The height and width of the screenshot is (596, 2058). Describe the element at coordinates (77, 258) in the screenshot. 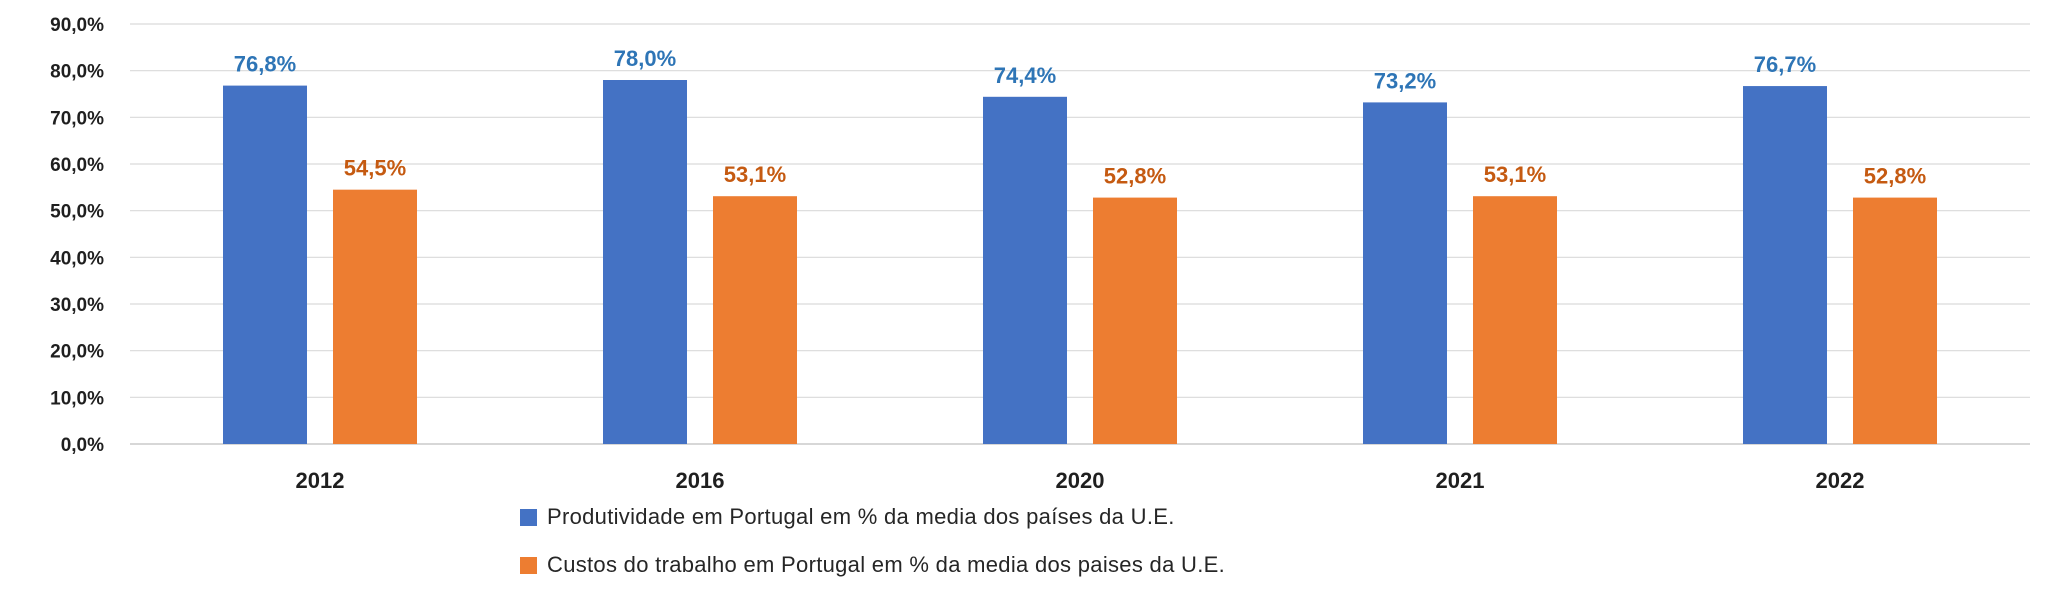

I see `y-tick-label: 40,0%` at that location.